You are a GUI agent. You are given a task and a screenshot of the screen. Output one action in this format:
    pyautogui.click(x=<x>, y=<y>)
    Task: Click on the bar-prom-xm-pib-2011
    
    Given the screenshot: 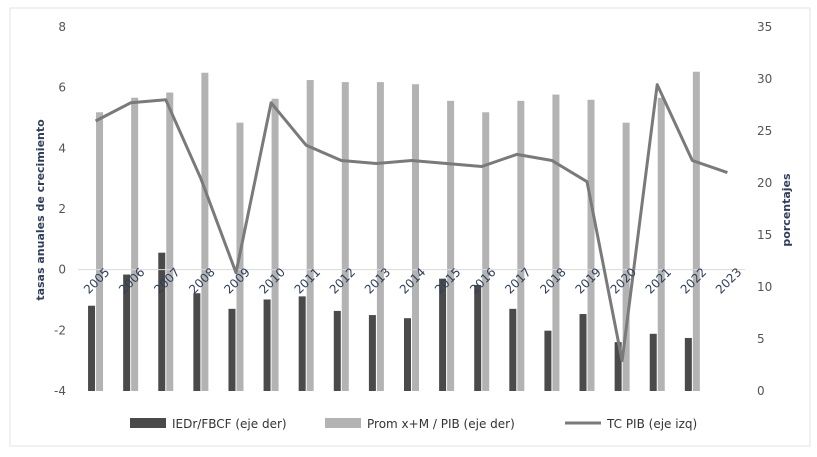 What is the action you would take?
    pyautogui.click(x=310, y=235)
    